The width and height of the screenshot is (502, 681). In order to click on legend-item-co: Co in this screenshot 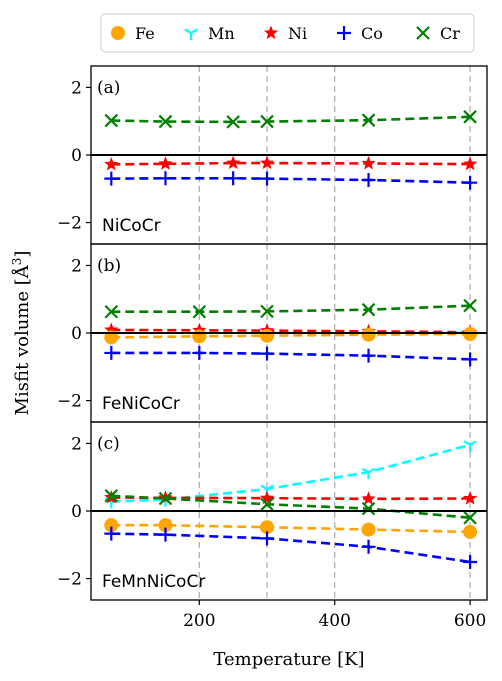, I will do `click(360, 33)`.